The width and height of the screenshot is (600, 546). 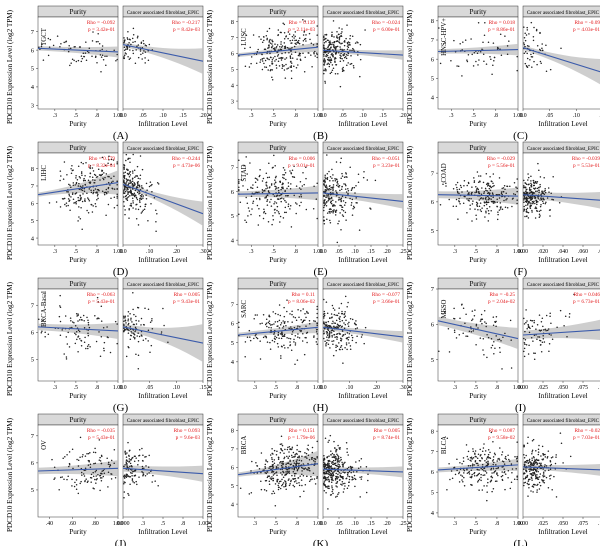 I want to click on facet-strip-label: Purity, so click(x=478, y=284).